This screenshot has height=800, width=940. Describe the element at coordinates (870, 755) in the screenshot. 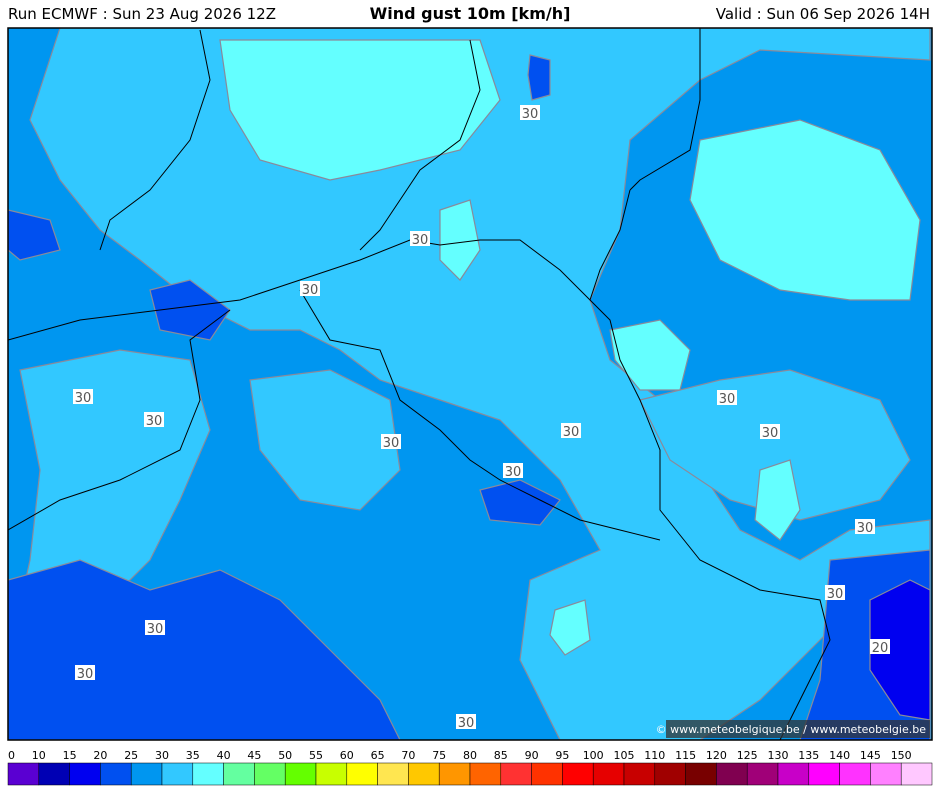

I see `scale-label: 145` at that location.